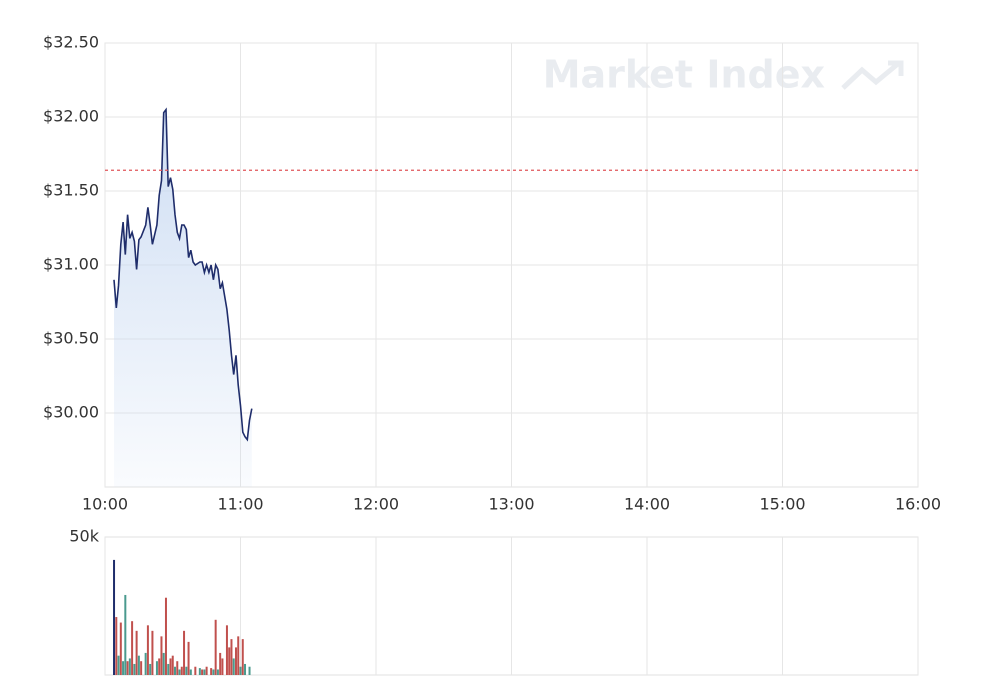 The height and width of the screenshot is (689, 1000). Describe the element at coordinates (511, 504) in the screenshot. I see `x-tick-label: 13:00` at that location.